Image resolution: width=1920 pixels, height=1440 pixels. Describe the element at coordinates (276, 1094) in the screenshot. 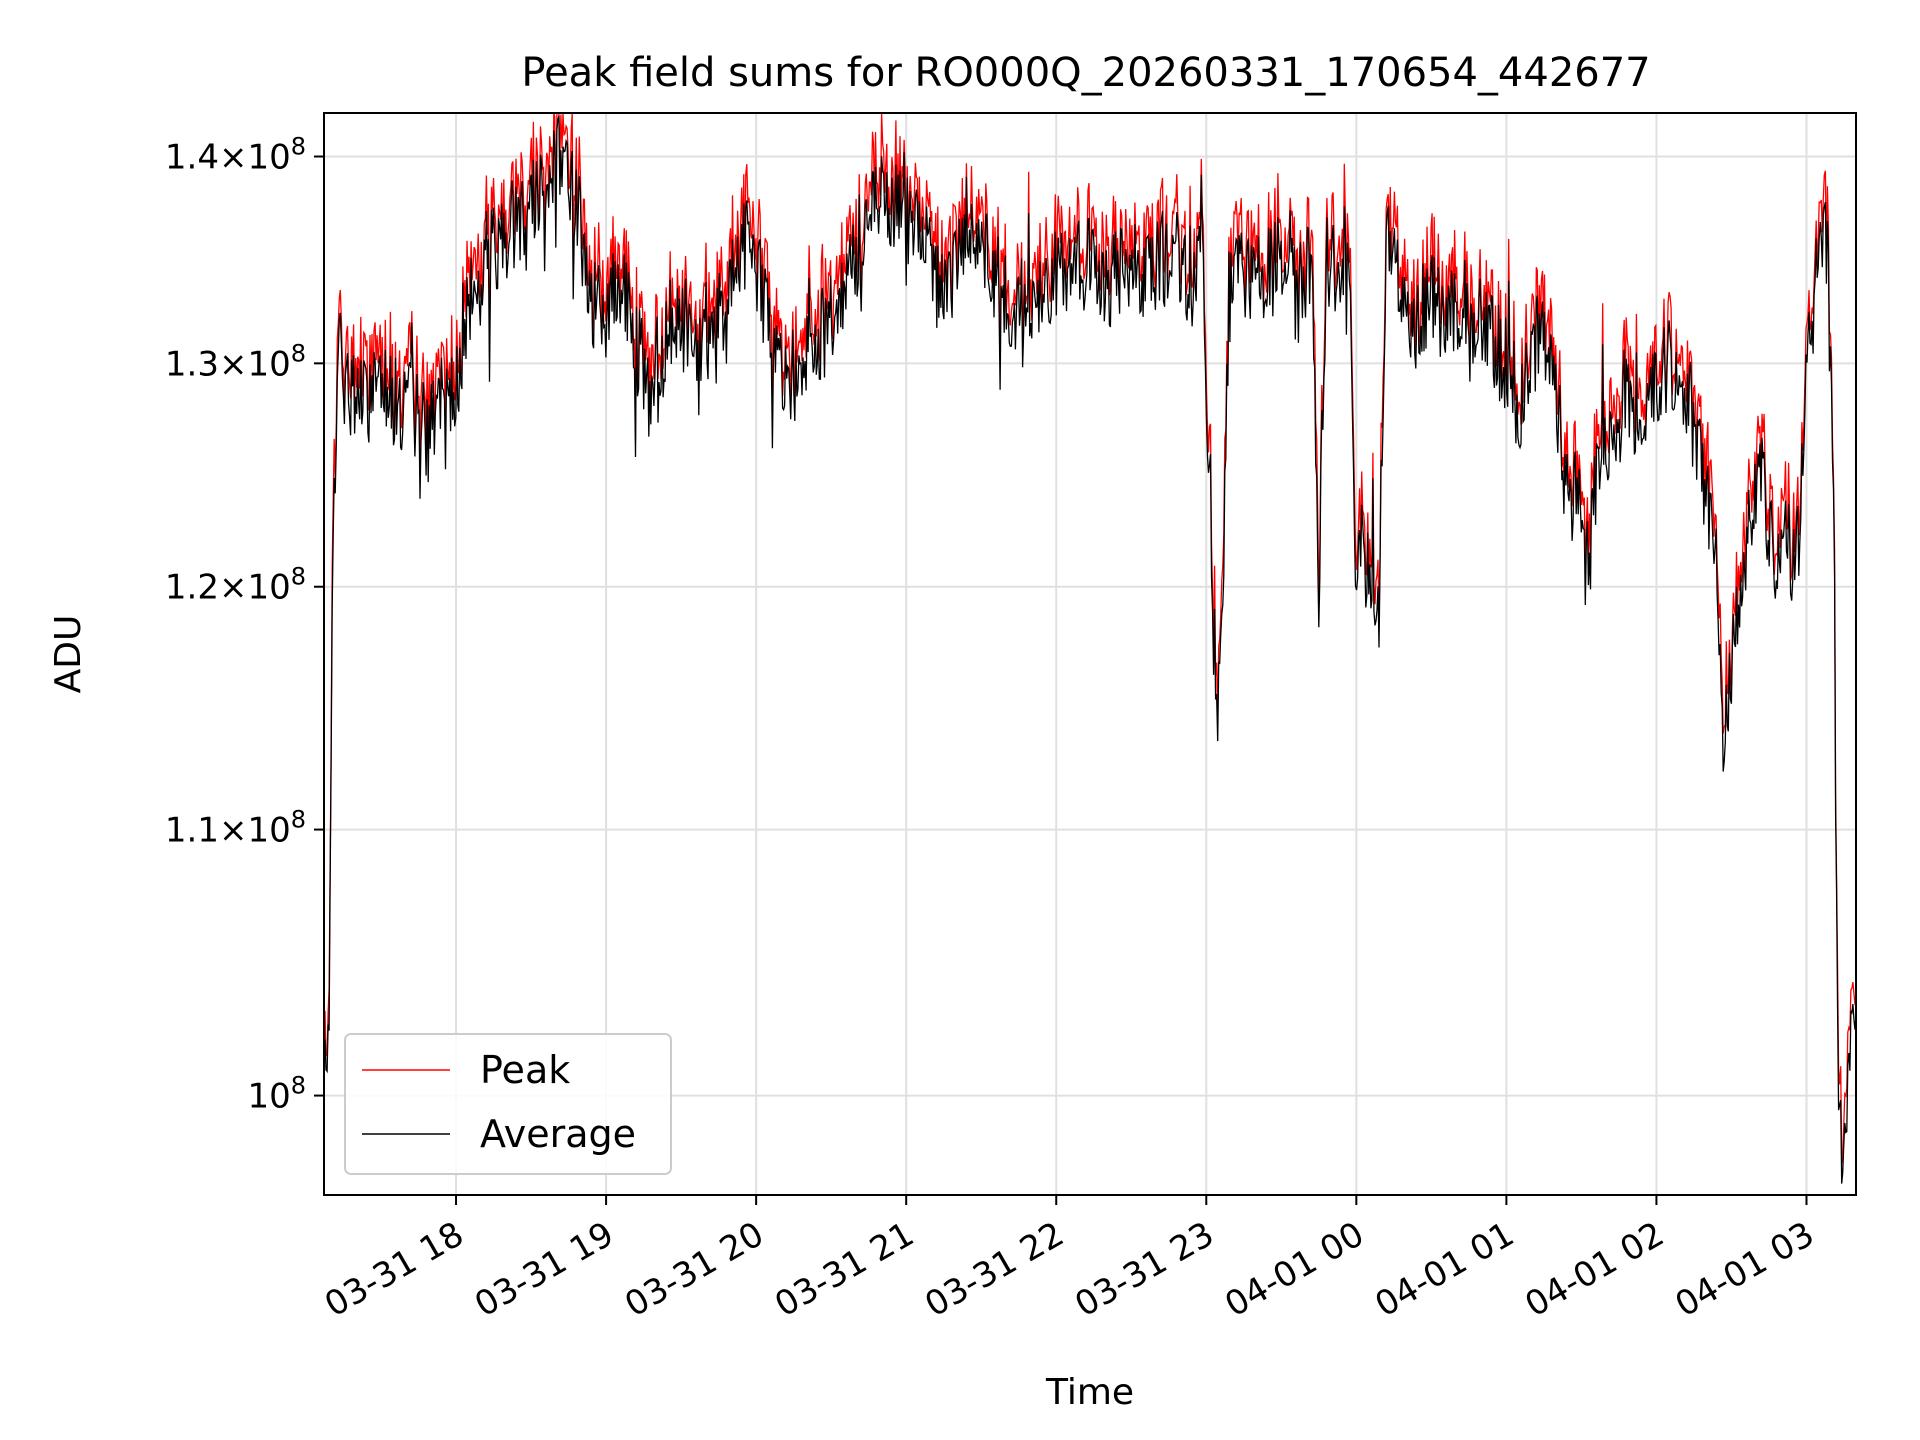

I see `y-tick-label: 108` at that location.